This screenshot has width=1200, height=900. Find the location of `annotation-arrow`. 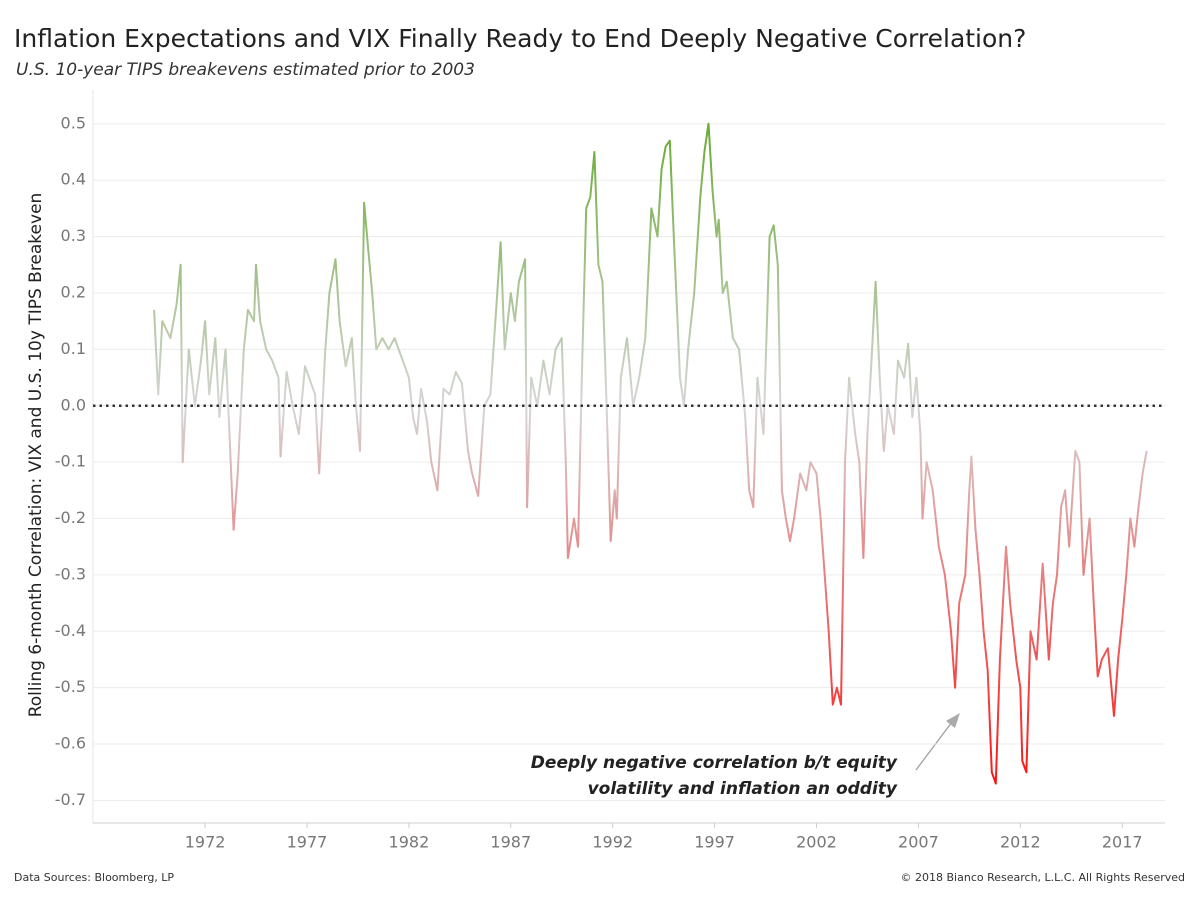

annotation-arrow is located at coordinates (934, 746).